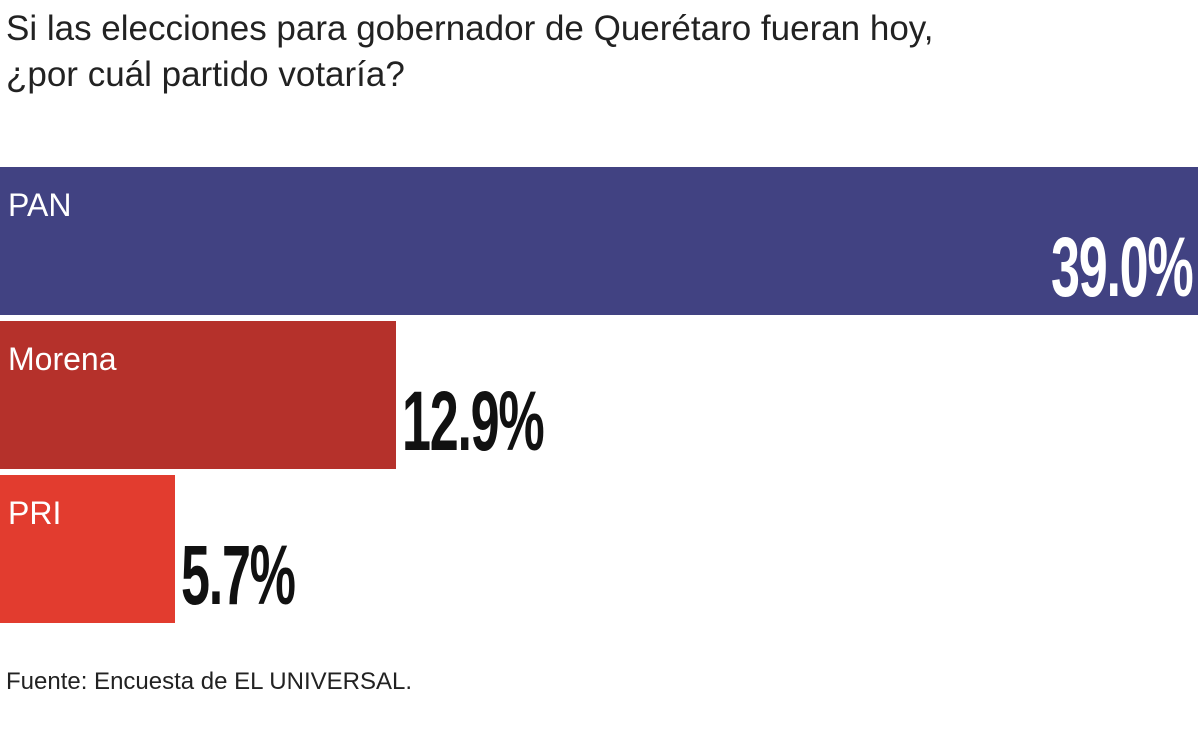  Describe the element at coordinates (1122, 267) in the screenshot. I see `value-label: 39.0%` at that location.